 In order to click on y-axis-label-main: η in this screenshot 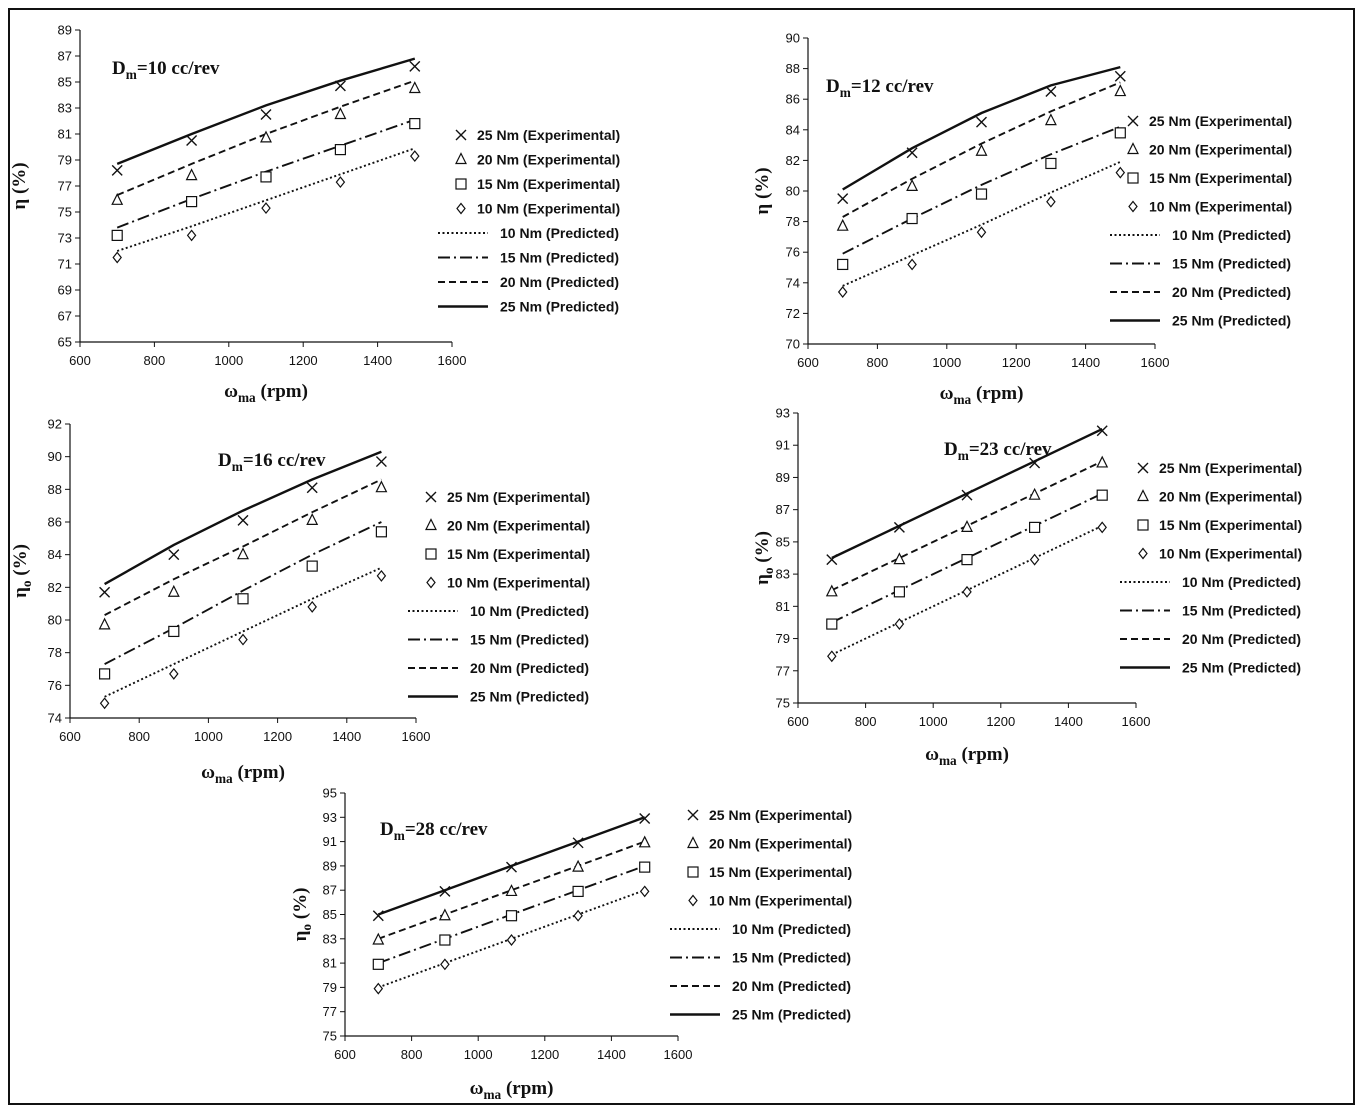, I will do `click(300, 936)`.